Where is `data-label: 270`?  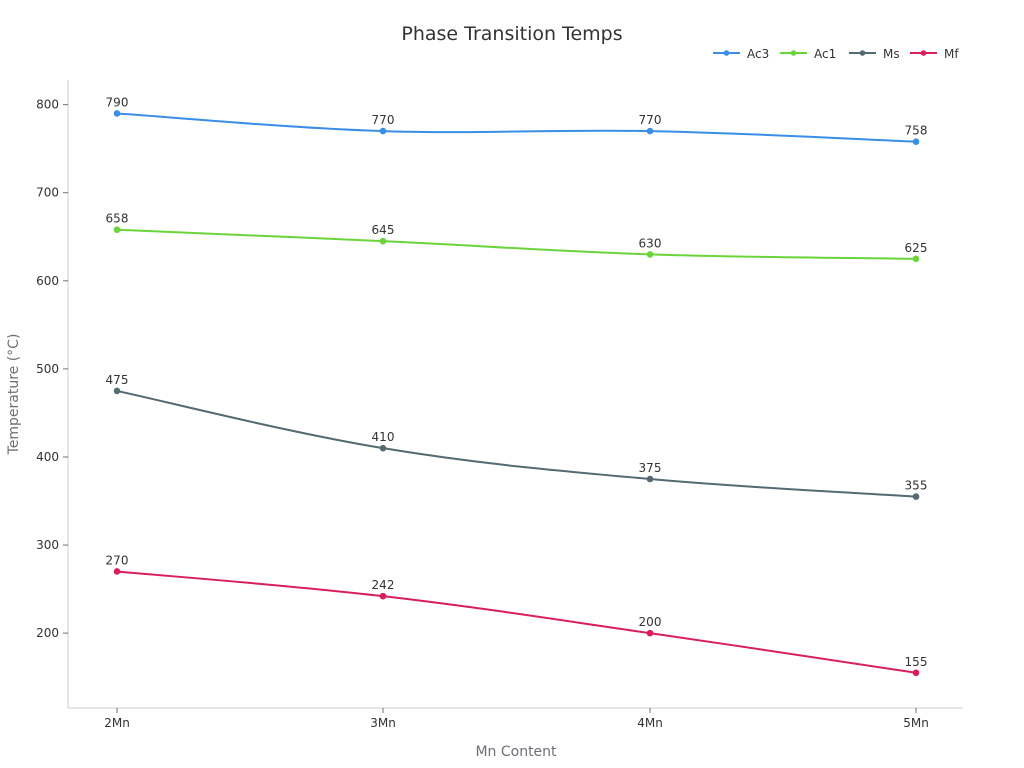 data-label: 270 is located at coordinates (117, 560).